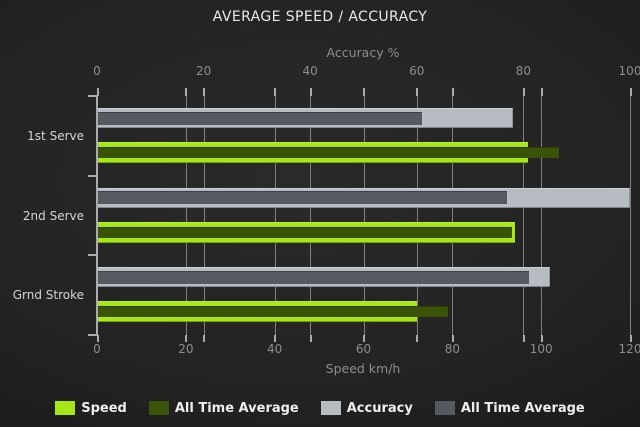 The width and height of the screenshot is (640, 427). What do you see at coordinates (275, 349) in the screenshot?
I see `bottom-axis-tick-label: 40` at bounding box center [275, 349].